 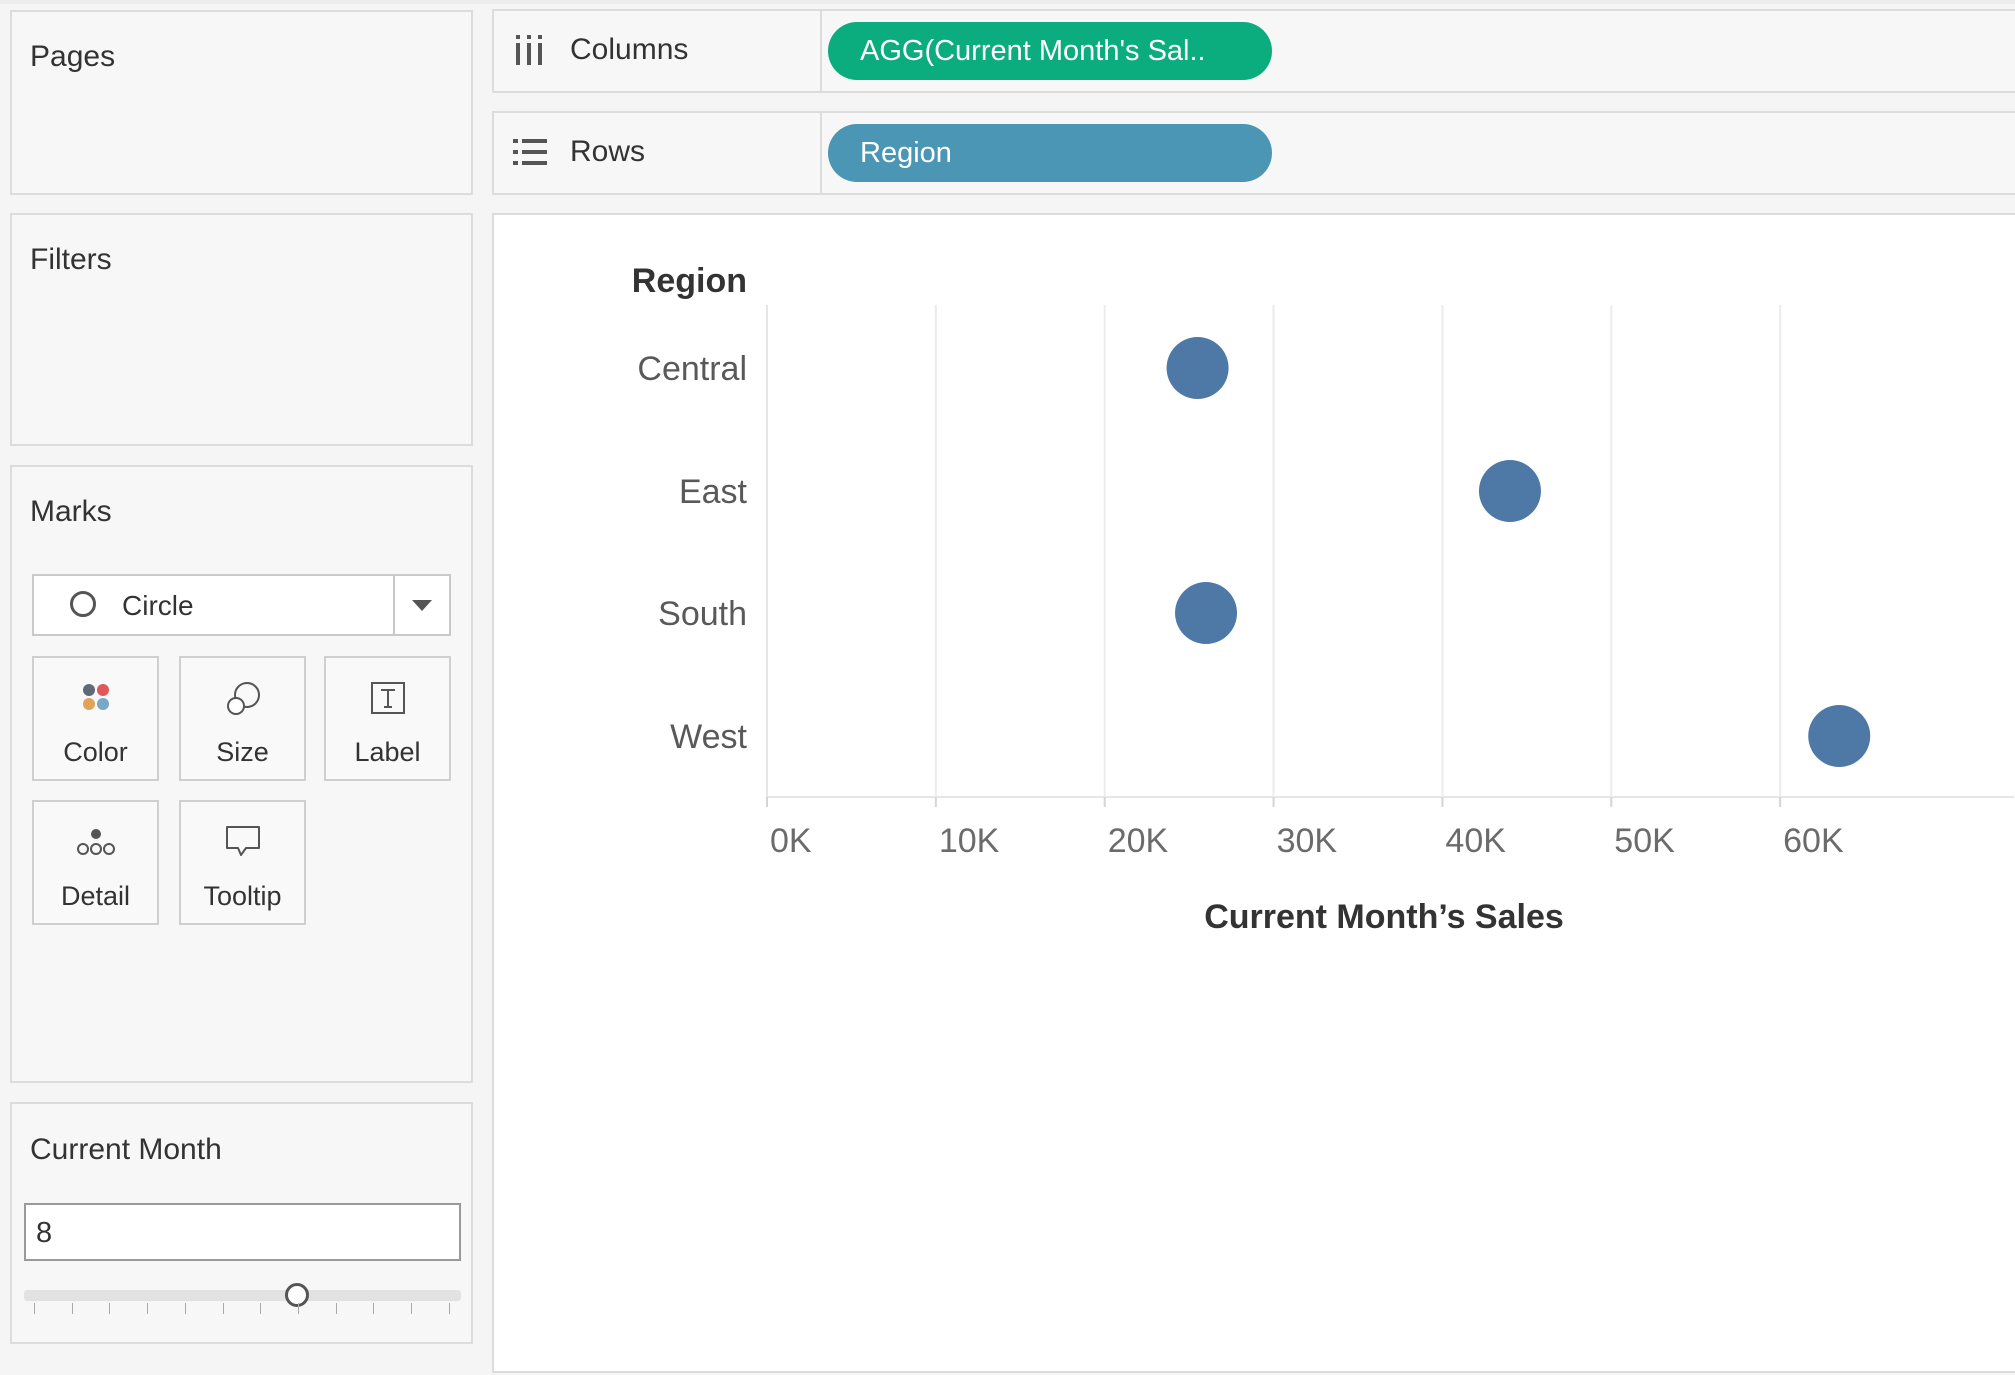 What do you see at coordinates (529, 50) in the screenshot?
I see `columns-icon` at bounding box center [529, 50].